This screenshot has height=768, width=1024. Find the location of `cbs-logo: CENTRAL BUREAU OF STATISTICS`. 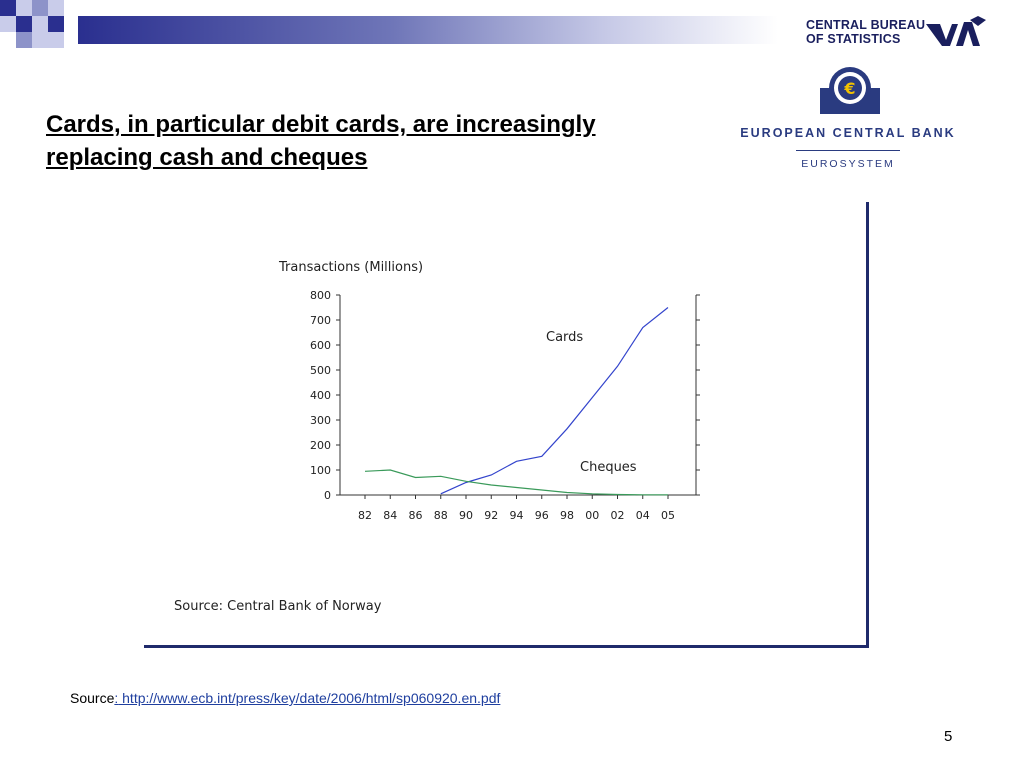

cbs-logo: CENTRAL BUREAU OF STATISTICS is located at coordinates (896, 32).